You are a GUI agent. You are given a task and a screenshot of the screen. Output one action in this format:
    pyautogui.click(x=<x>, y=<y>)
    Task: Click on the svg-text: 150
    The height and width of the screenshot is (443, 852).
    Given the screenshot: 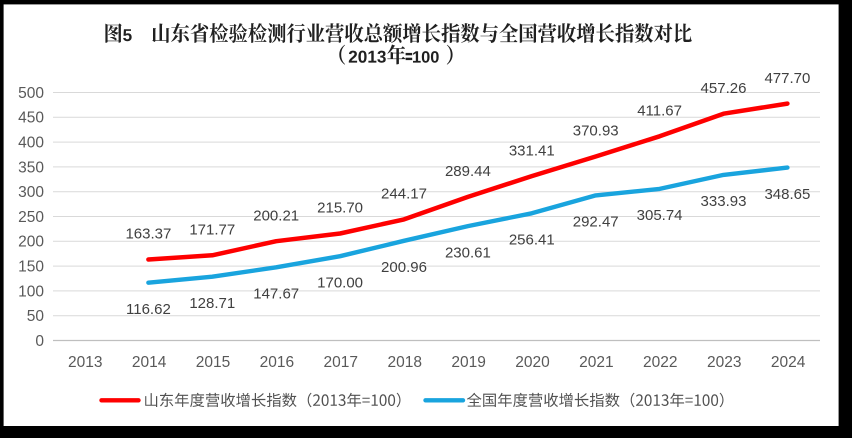 What is the action you would take?
    pyautogui.click(x=31, y=267)
    